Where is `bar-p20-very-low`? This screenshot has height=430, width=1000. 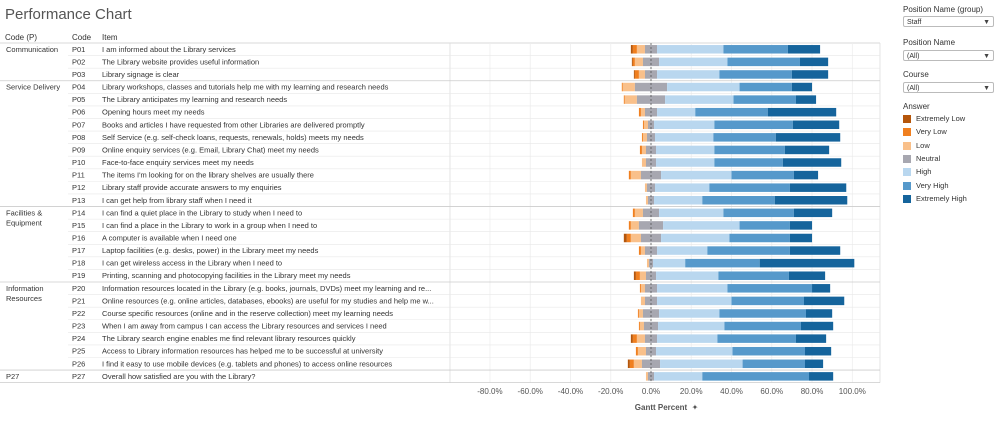 bar-p20-very-low is located at coordinates (640, 288).